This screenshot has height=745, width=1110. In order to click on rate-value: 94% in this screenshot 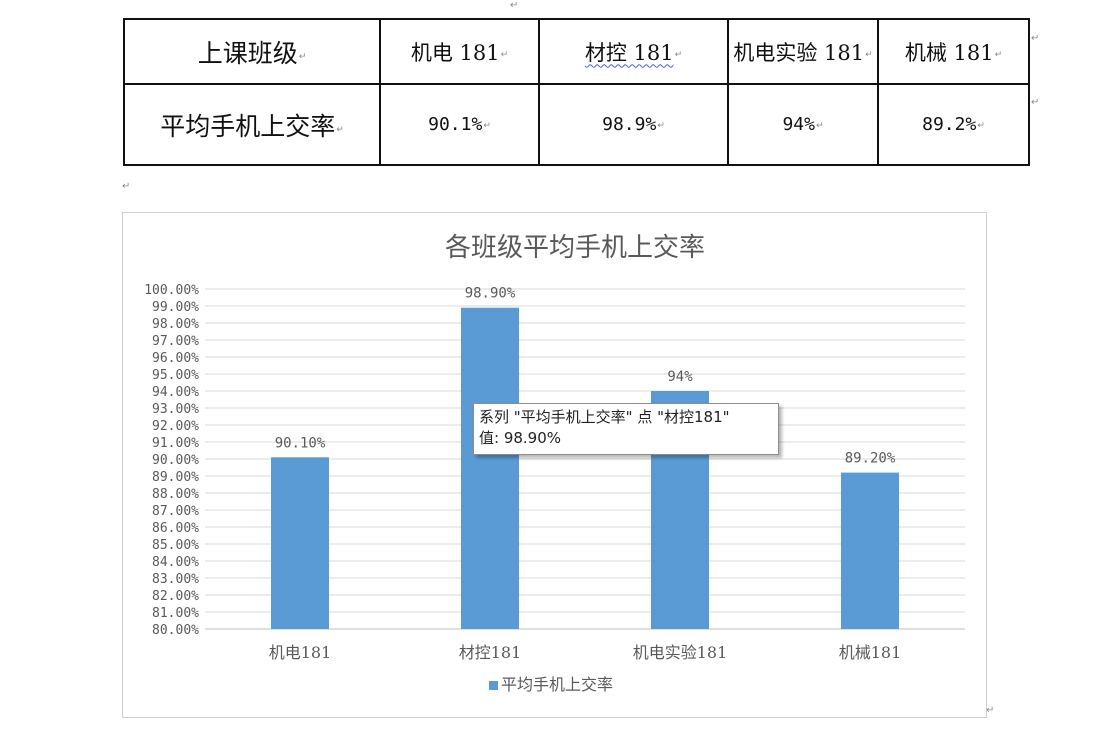, I will do `click(798, 124)`.